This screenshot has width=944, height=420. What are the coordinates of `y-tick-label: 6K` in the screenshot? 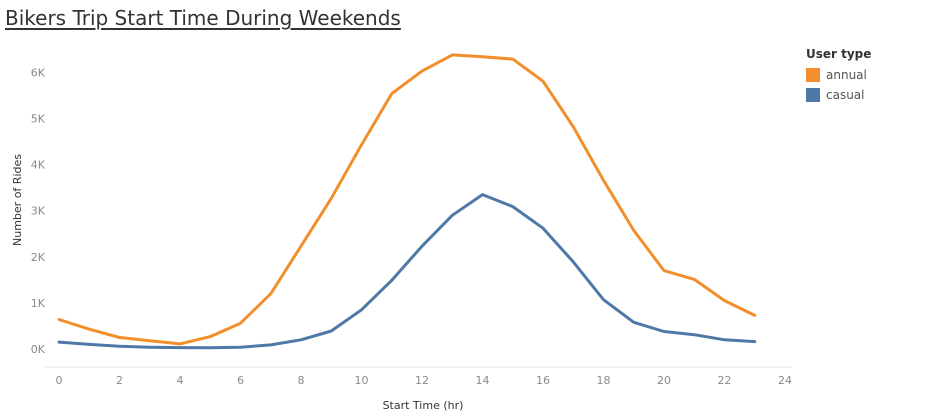 It's located at (38, 72).